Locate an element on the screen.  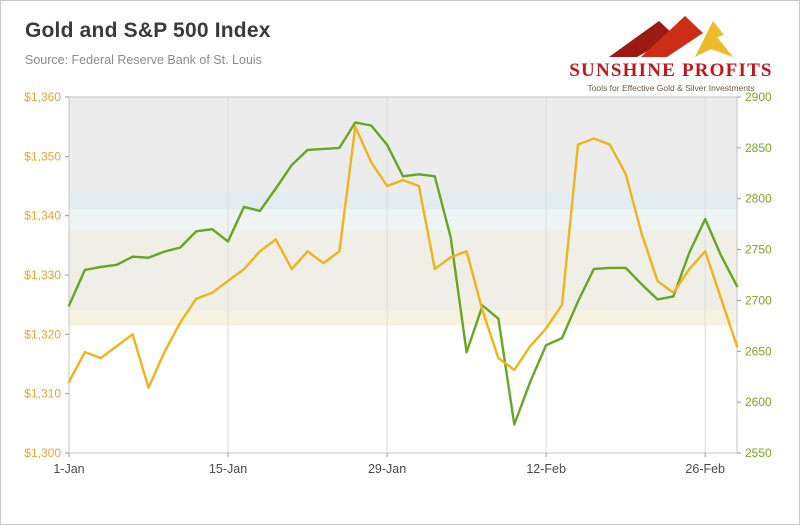
right-axis-tick-label: 2800 is located at coordinates (758, 199).